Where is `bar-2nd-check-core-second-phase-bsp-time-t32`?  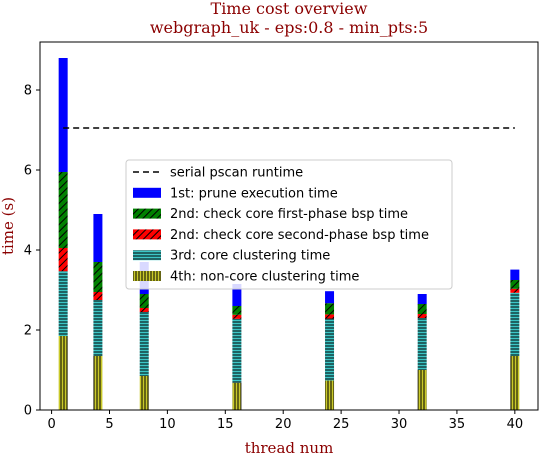
bar-2nd-check-core-second-phase-bsp-time-t32 is located at coordinates (422, 316).